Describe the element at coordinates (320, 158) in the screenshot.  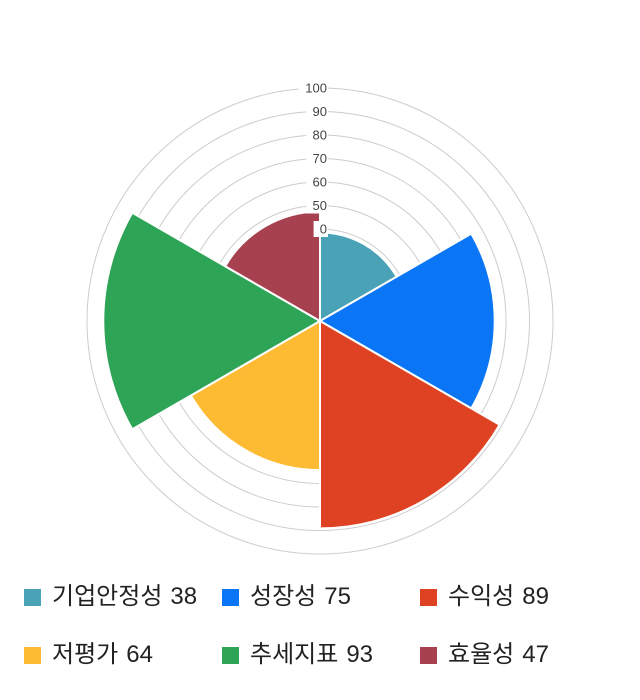
I see `radial-tick-label: 70` at that location.